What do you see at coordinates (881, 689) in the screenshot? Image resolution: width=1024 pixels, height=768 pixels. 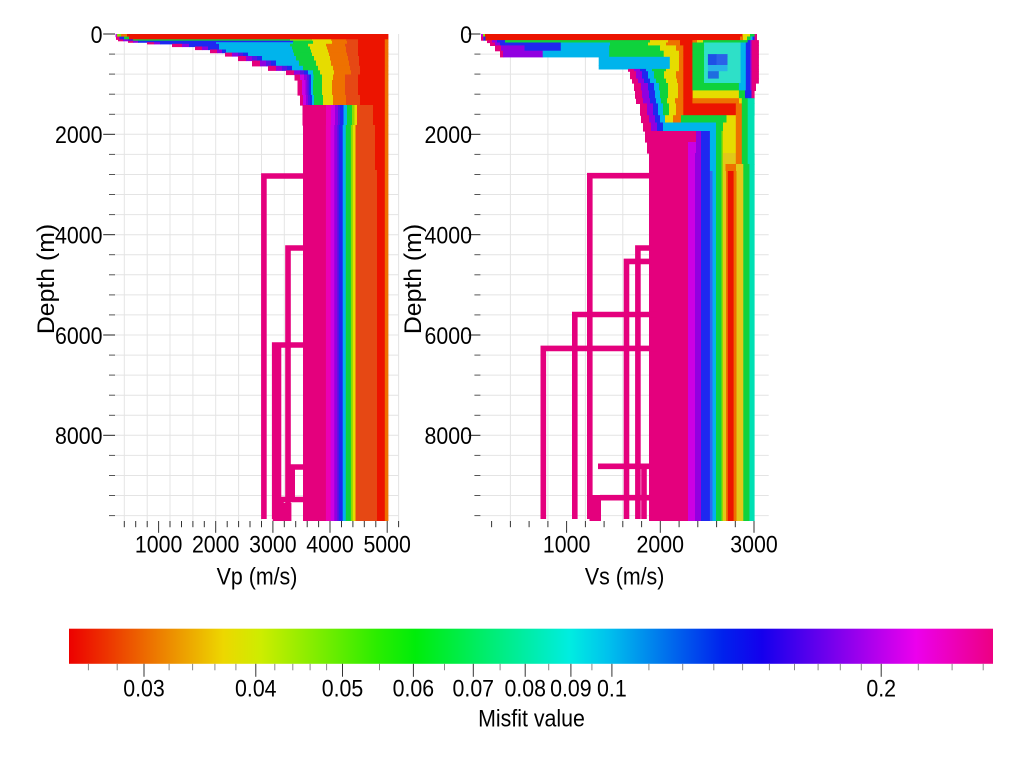 I see `svg-text: 0.2` at bounding box center [881, 689].